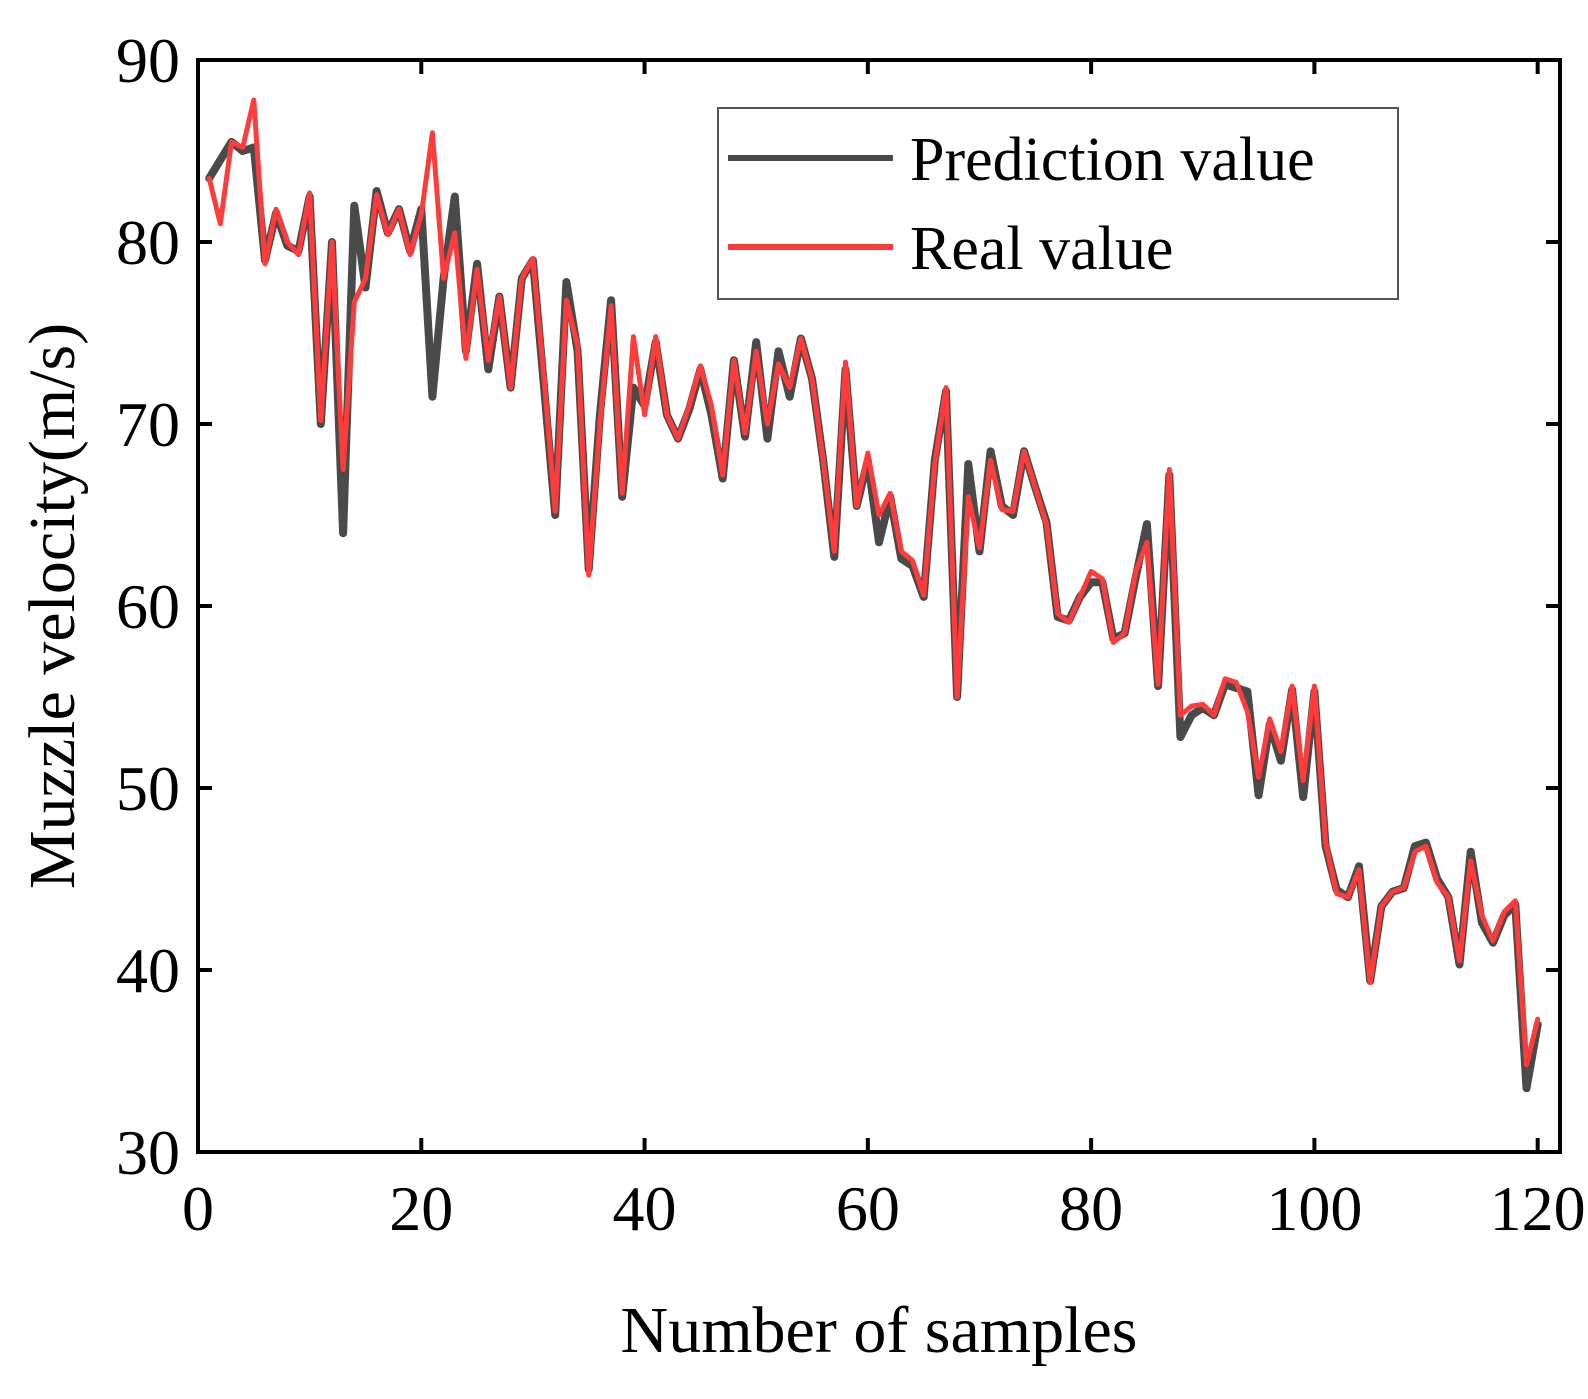 Image resolution: width=1588 pixels, height=1399 pixels. I want to click on legend: Prediction value Real value, so click(1058, 203).